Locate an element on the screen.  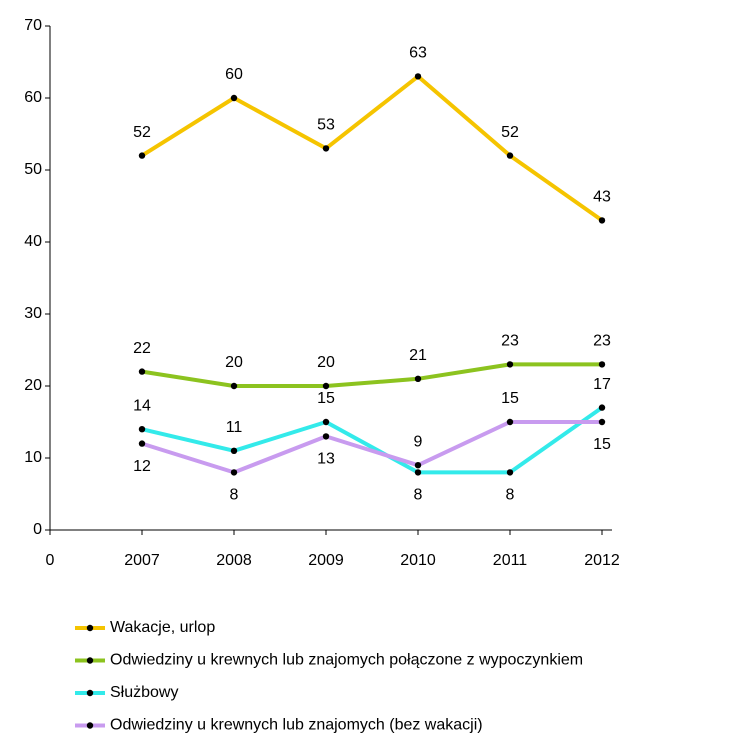
y-tick-label: 20 is located at coordinates (33, 385).